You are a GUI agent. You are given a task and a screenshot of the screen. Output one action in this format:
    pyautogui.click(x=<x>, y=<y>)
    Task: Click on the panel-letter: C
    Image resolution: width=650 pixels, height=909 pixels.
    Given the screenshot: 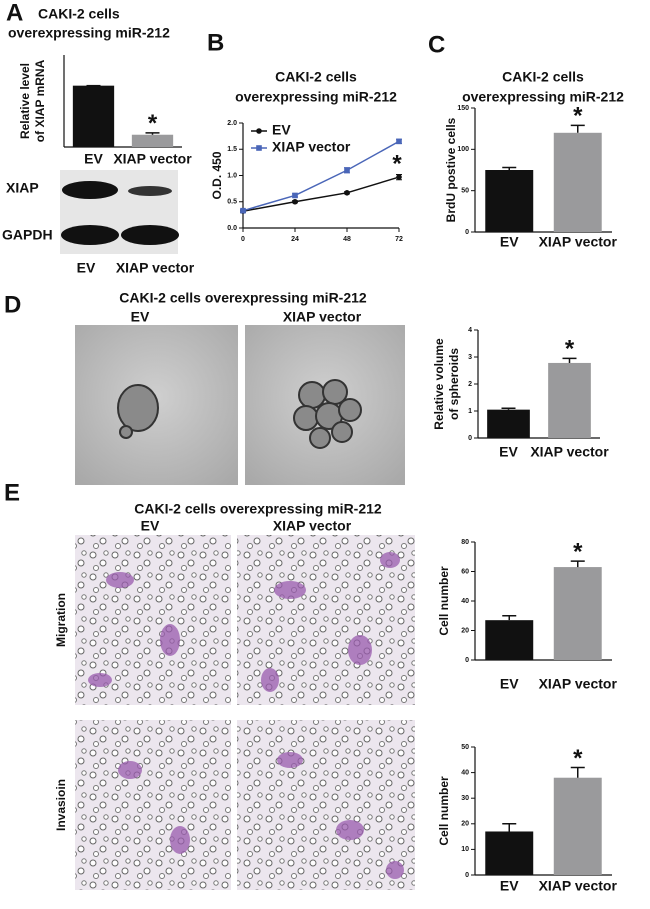 What is the action you would take?
    pyautogui.click(x=436, y=44)
    